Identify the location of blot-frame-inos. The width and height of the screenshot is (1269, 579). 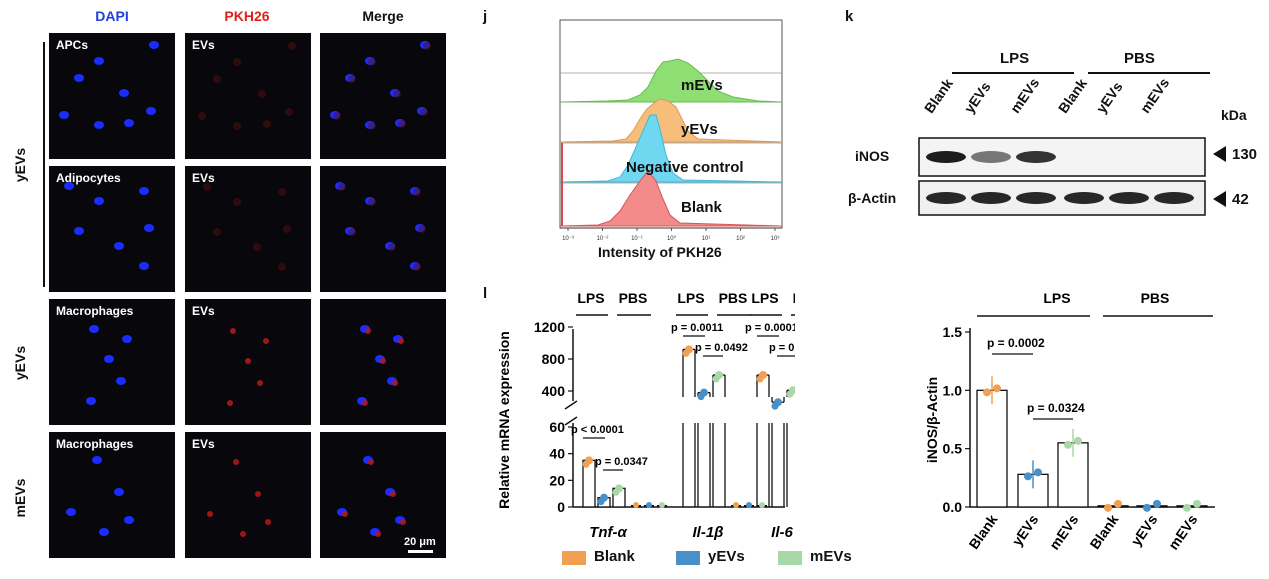
(1062, 157).